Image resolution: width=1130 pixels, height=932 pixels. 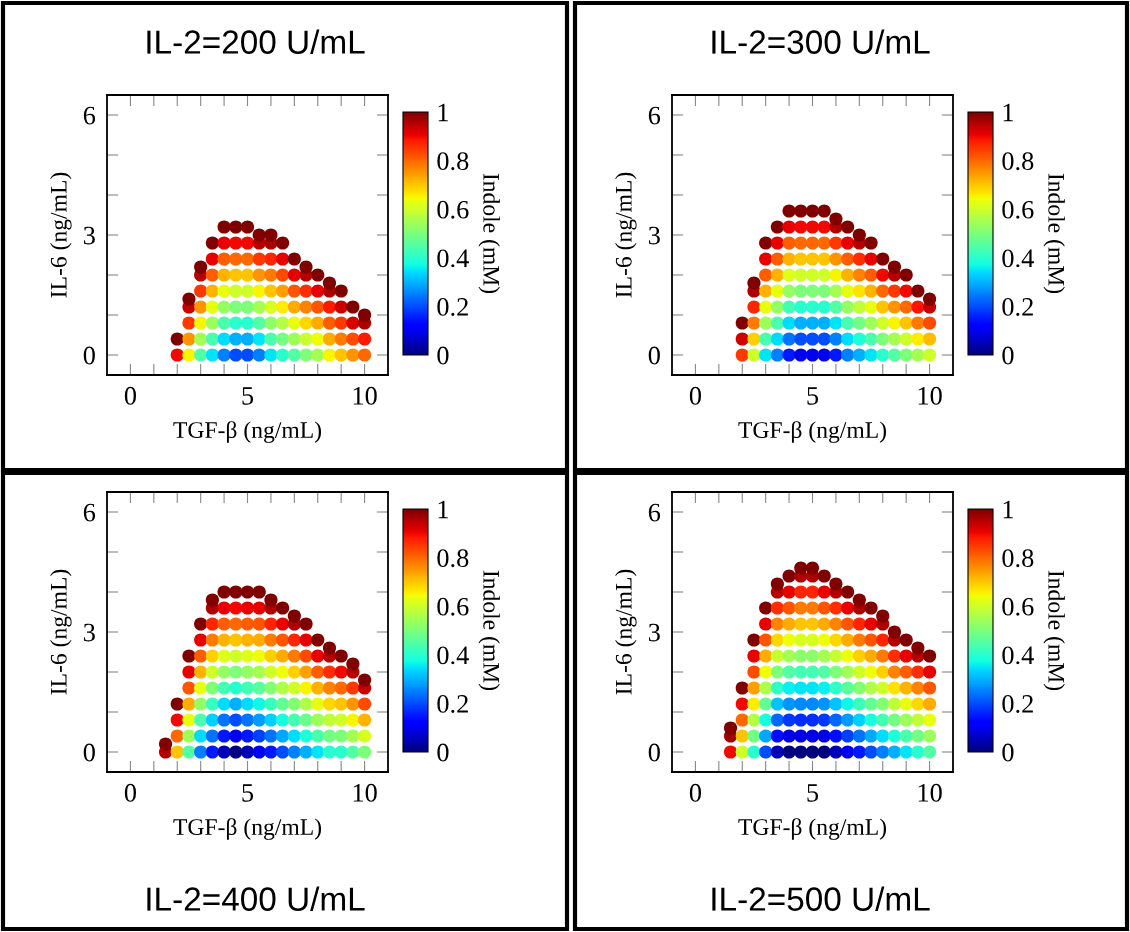 I want to click on chart-title: IL-2=300 U/mL, so click(x=821, y=41).